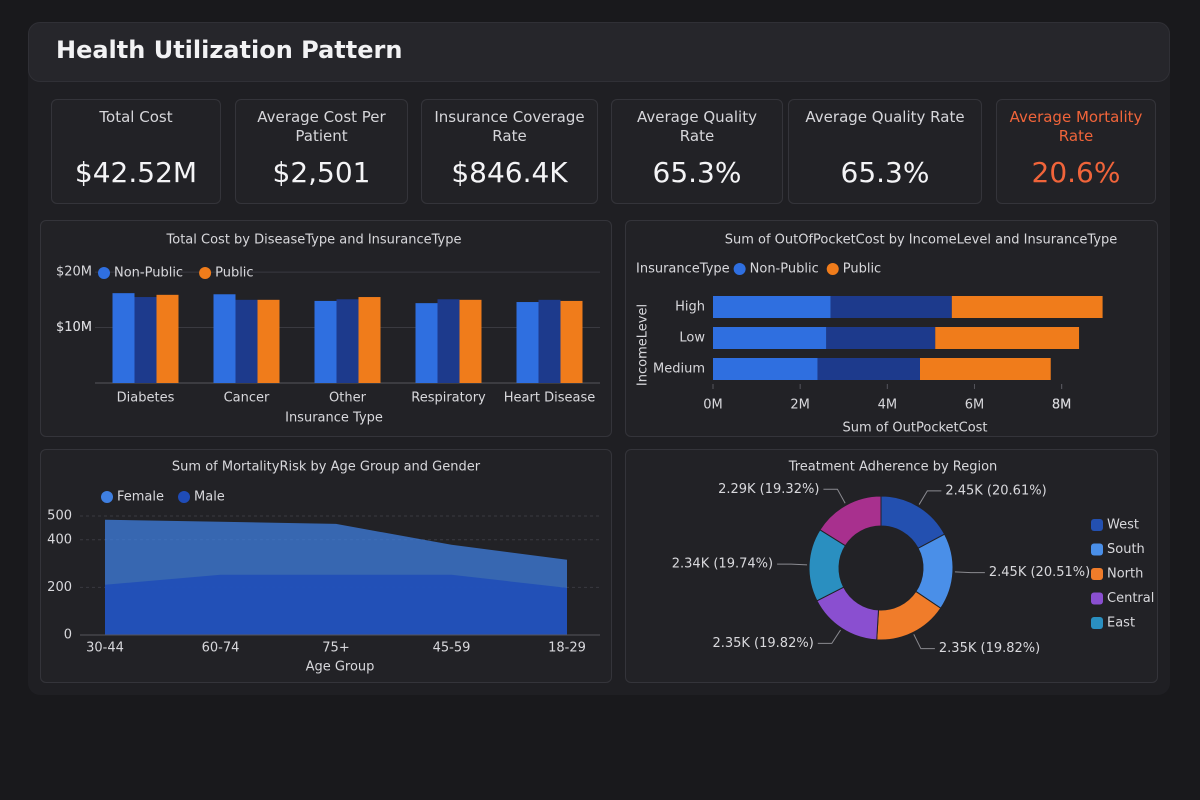  Describe the element at coordinates (136, 172) in the screenshot. I see `kpi-value: $42.52M` at that location.